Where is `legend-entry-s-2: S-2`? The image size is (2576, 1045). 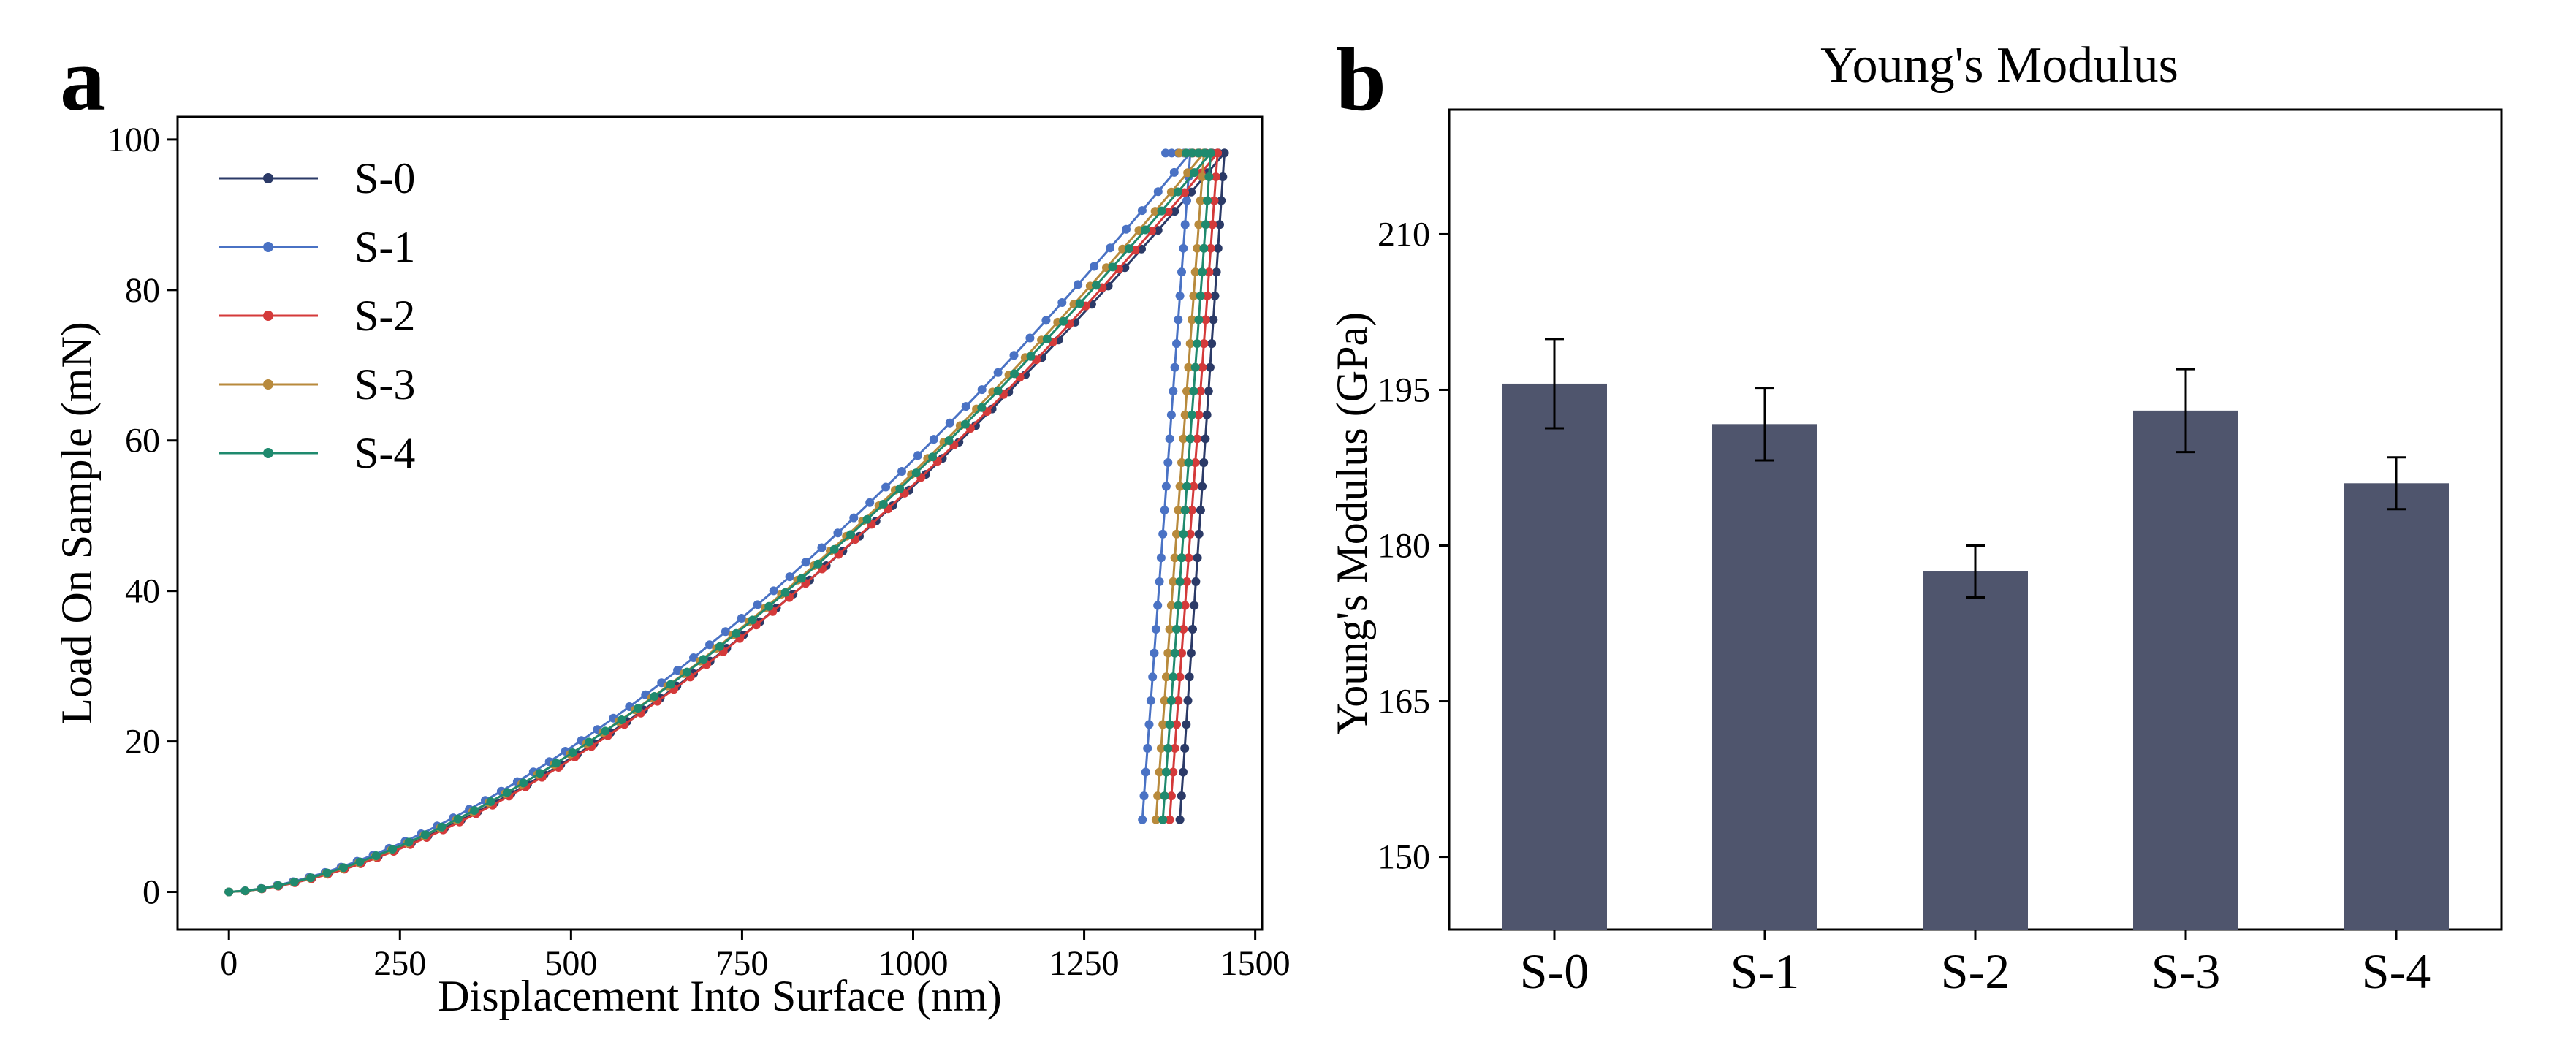
legend-entry-s-2: S-2 is located at coordinates (317, 316).